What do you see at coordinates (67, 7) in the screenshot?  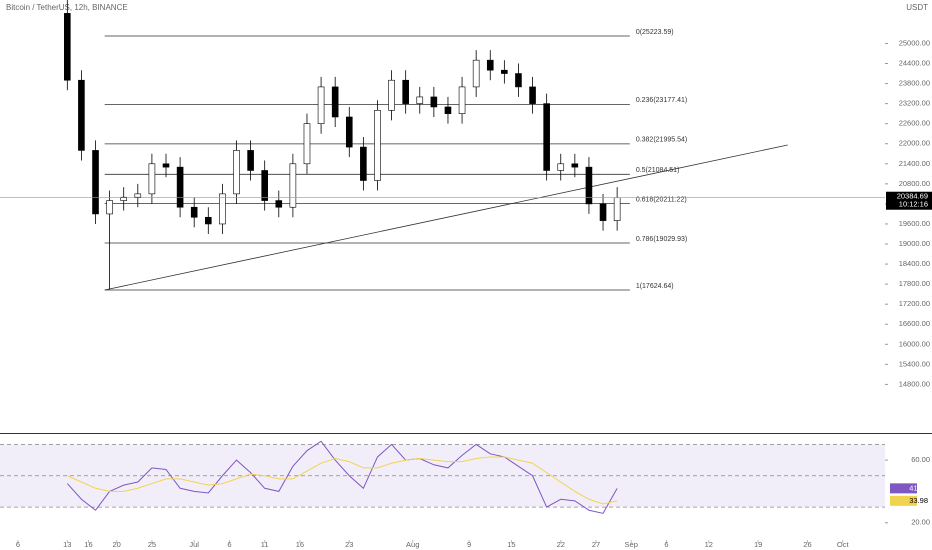 I see `chart-title: Bitcoin / TetherUS, 12h, BINANCE` at bounding box center [67, 7].